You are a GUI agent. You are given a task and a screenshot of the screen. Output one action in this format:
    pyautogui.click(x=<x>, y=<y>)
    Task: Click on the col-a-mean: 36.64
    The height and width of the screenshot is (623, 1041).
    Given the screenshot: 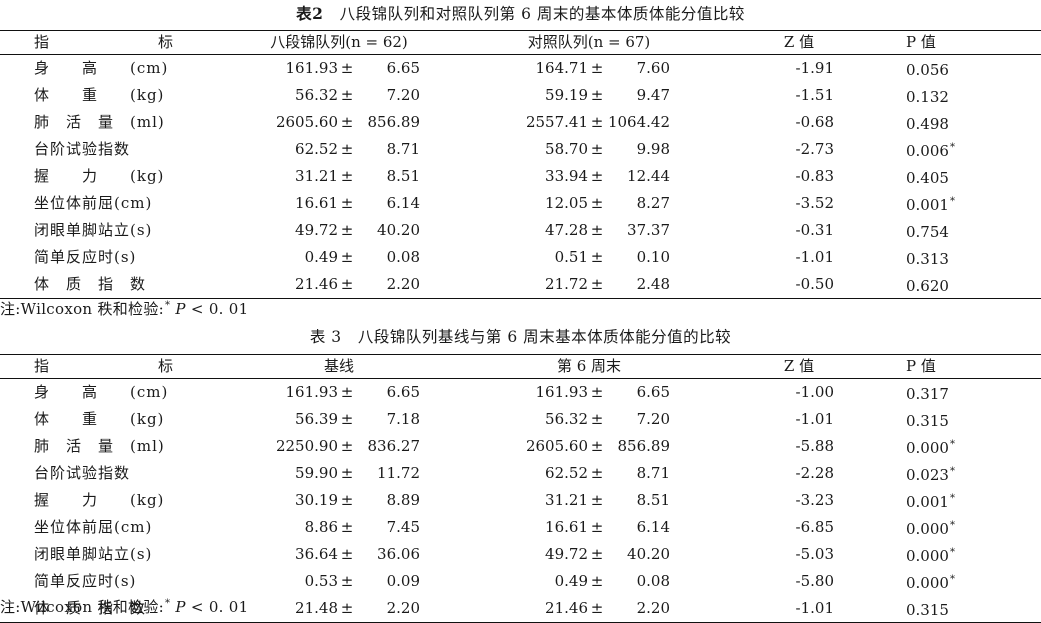 What is the action you would take?
    pyautogui.click(x=316, y=554)
    